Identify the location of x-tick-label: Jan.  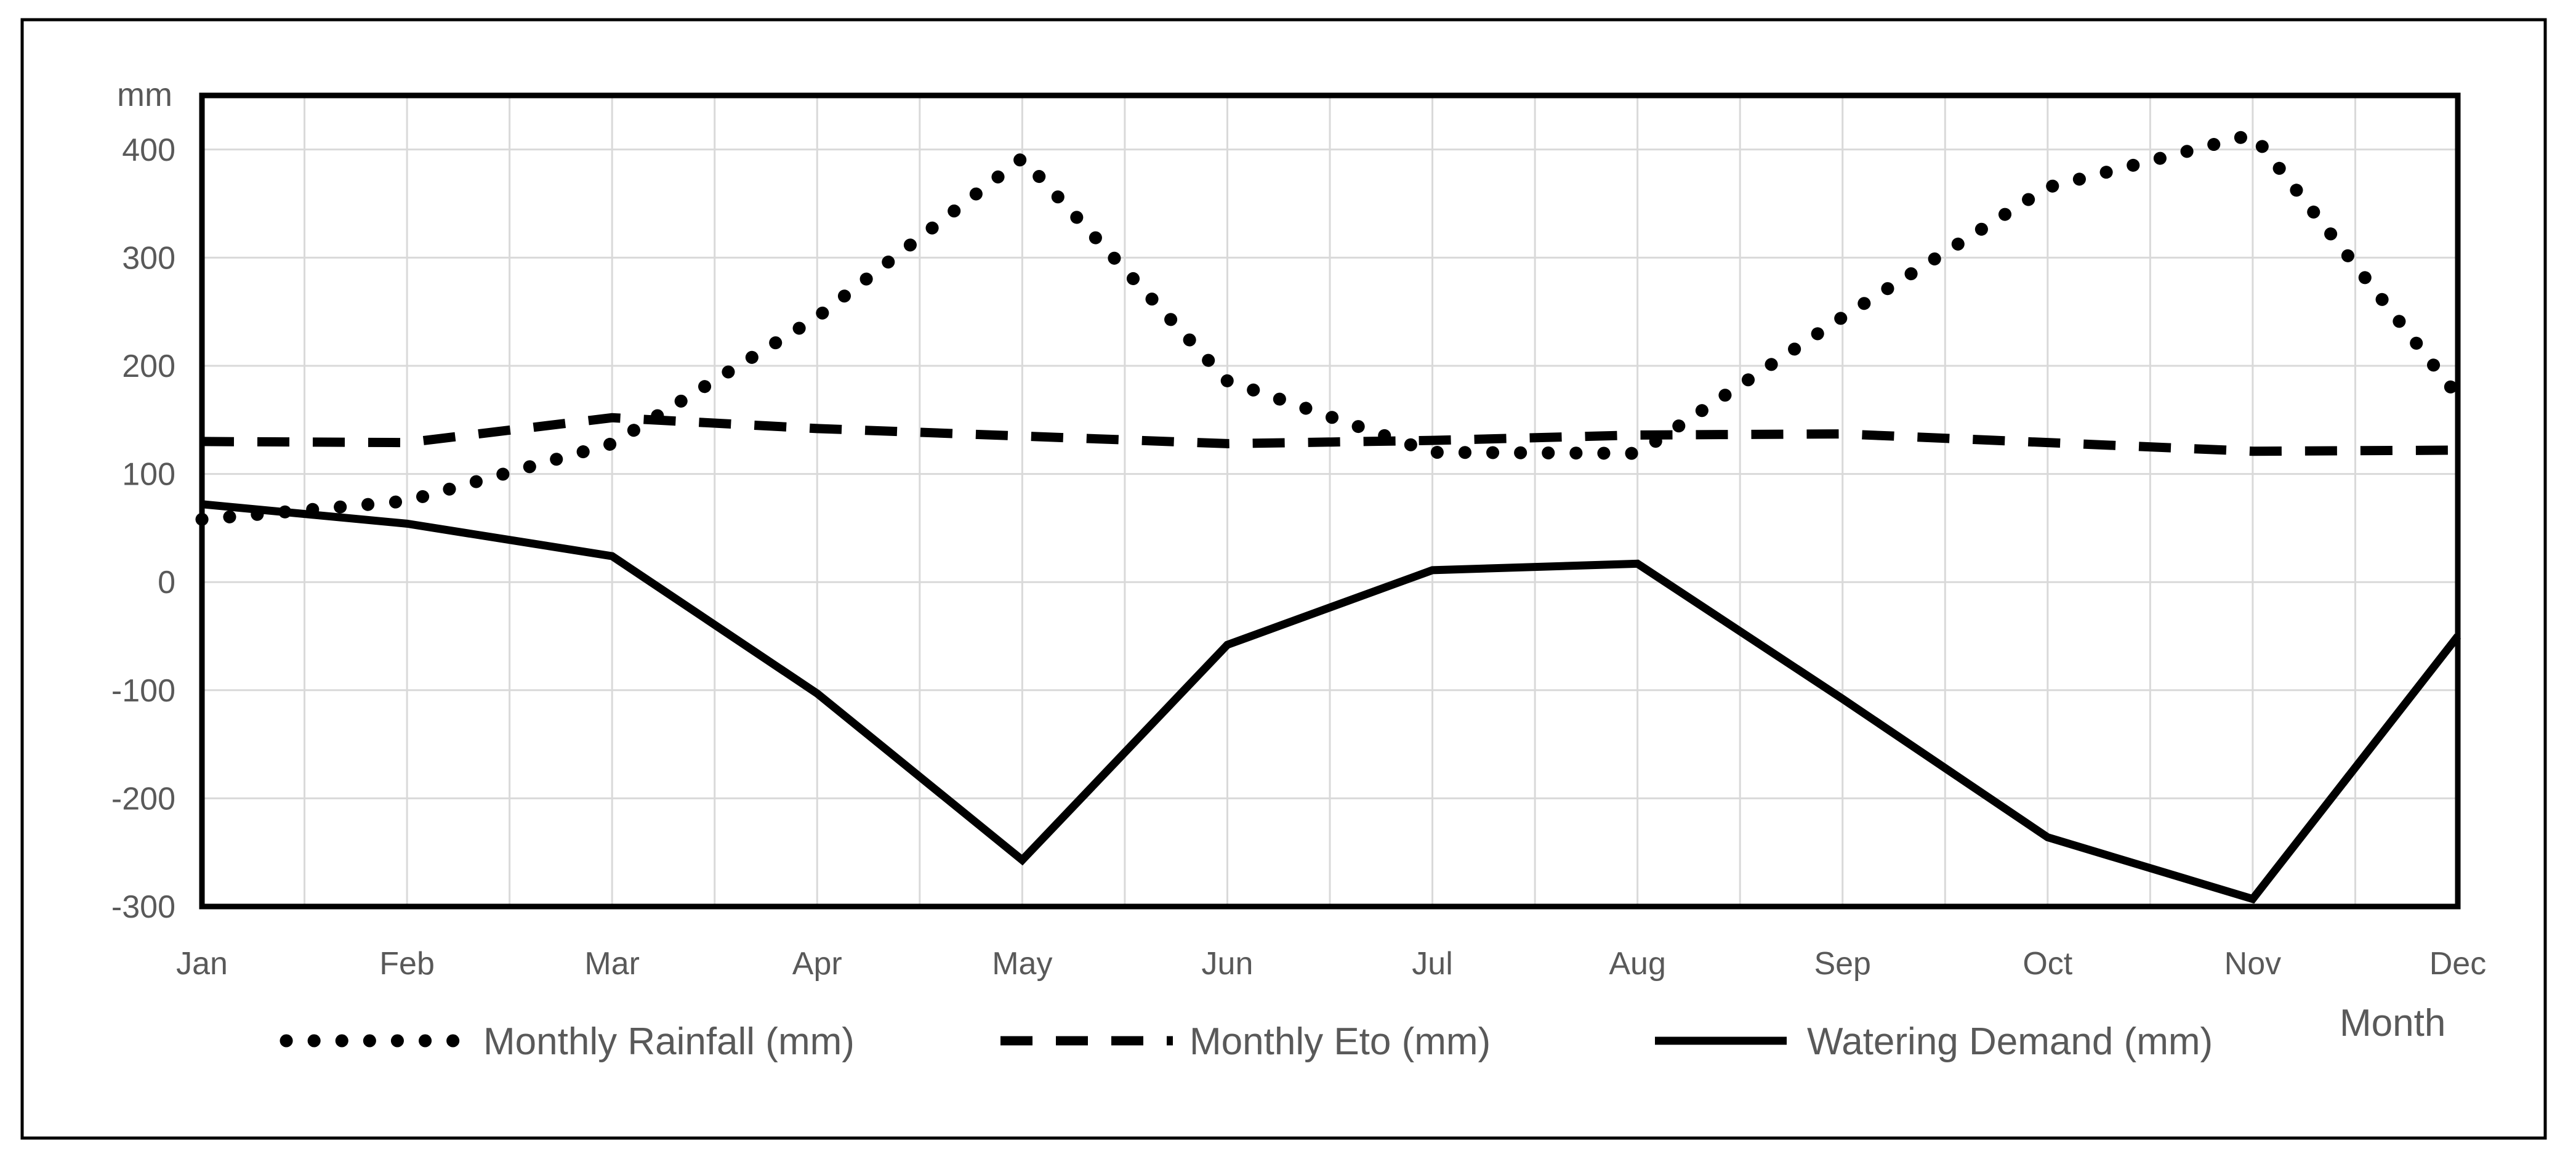
(202, 964).